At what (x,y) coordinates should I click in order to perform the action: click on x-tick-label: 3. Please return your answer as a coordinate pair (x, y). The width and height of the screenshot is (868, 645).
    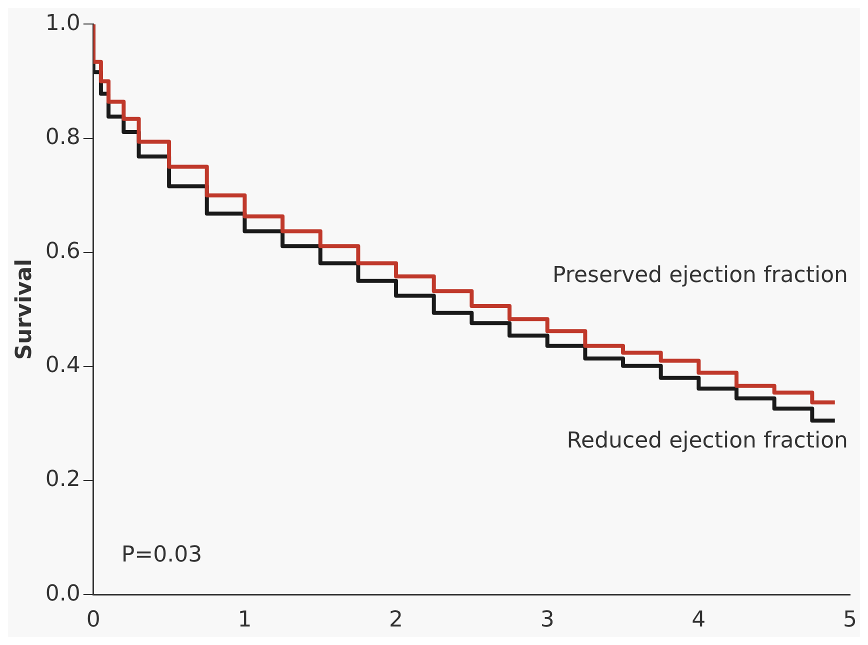
    Looking at the image, I should click on (547, 620).